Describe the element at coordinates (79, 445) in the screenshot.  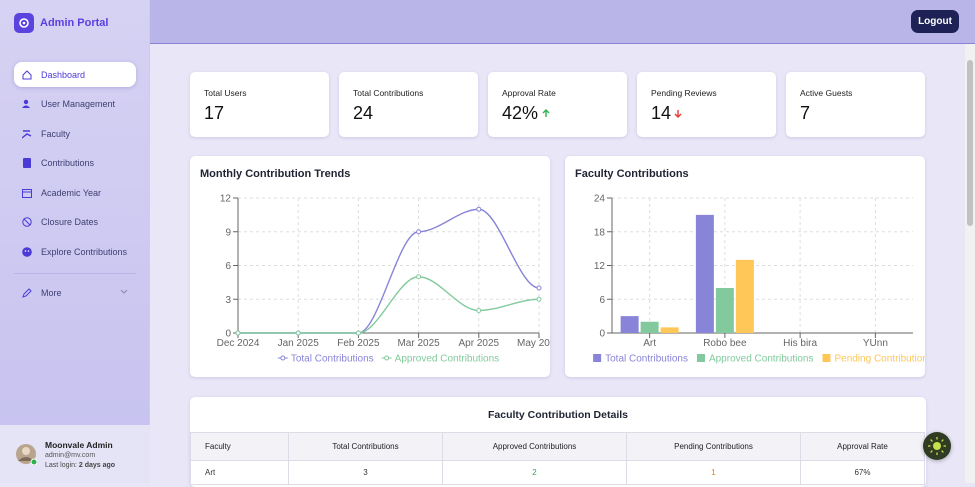
I see `user-name: Moonvale Admin` at that location.